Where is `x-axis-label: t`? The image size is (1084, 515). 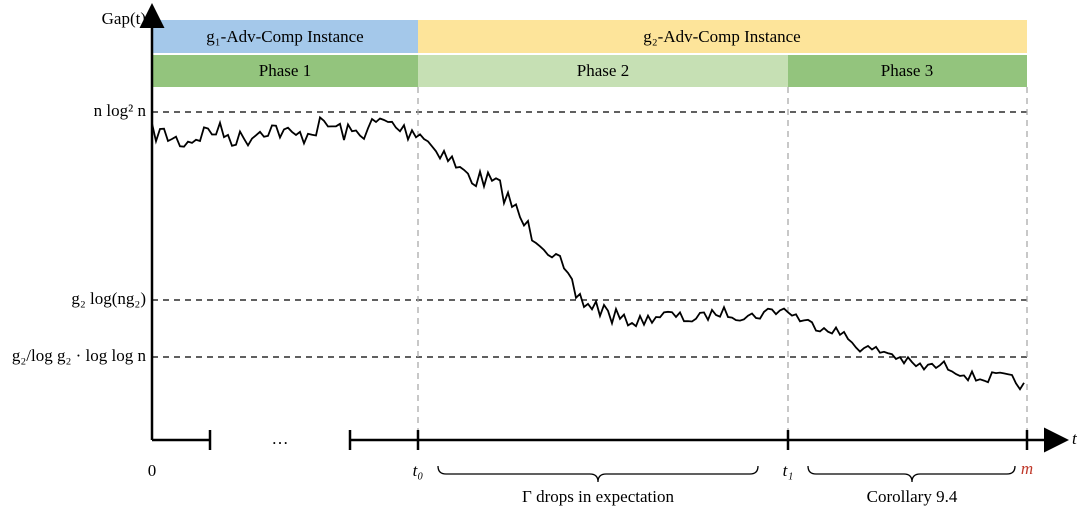
x-axis-label: t is located at coordinates (1075, 438).